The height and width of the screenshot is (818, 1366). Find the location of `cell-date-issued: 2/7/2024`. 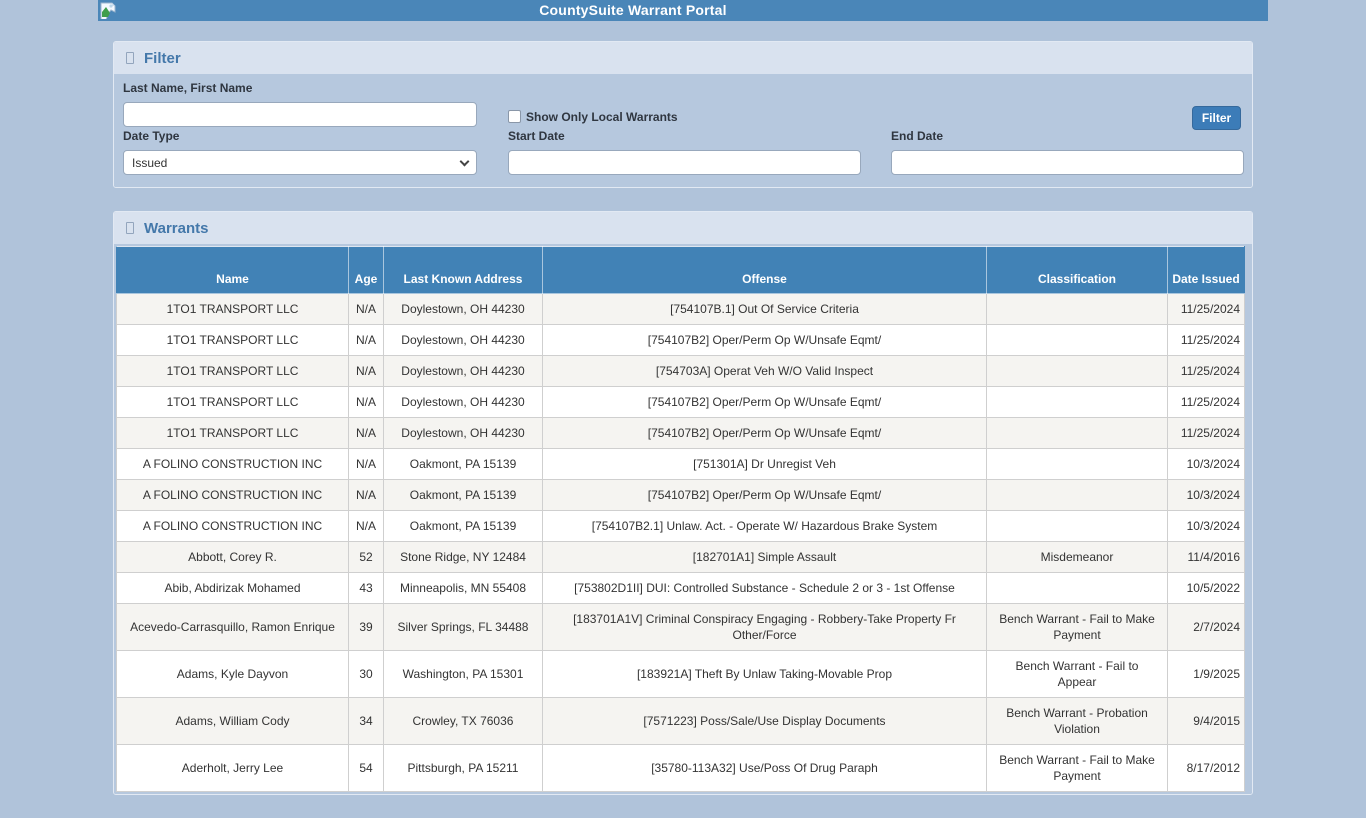

cell-date-issued: 2/7/2024 is located at coordinates (1206, 627).